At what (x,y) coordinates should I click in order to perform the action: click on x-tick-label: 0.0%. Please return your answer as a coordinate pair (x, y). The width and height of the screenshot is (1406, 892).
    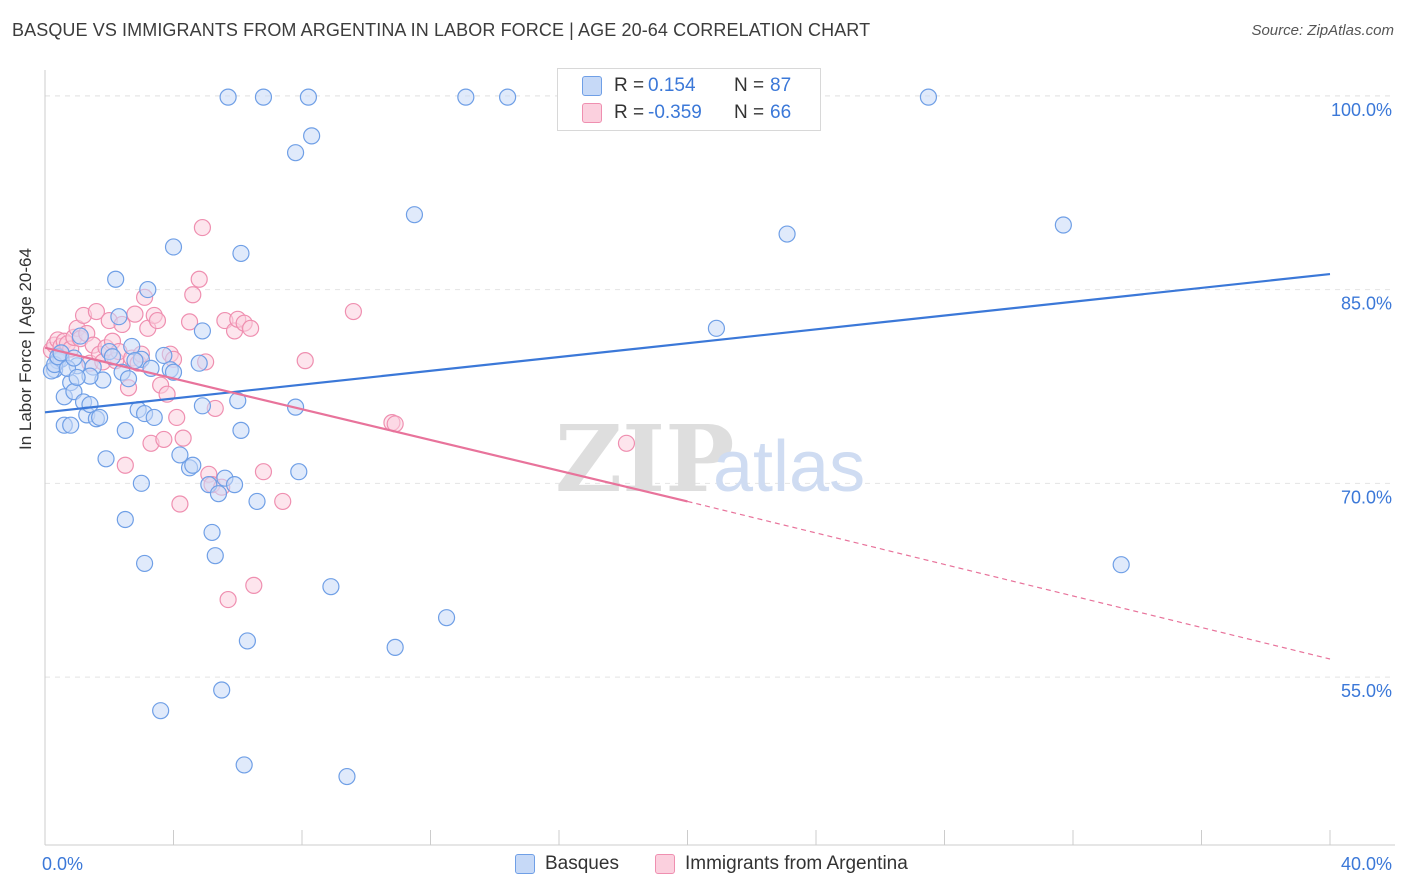
    Looking at the image, I should click on (62, 864).